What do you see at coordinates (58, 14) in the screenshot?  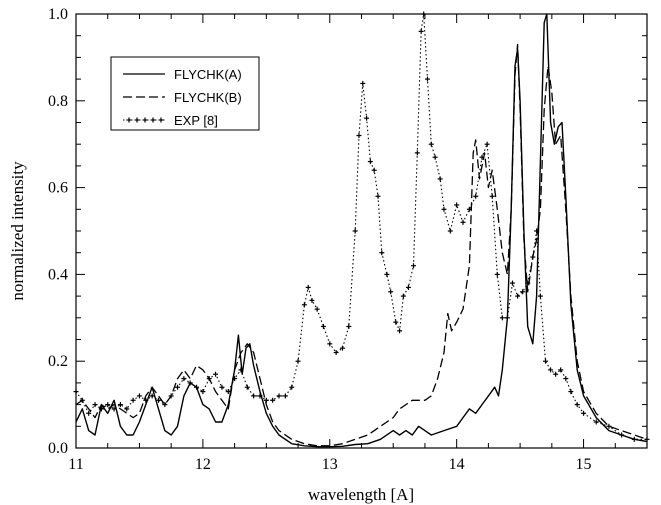 I see `y-tick-label: 1.0` at bounding box center [58, 14].